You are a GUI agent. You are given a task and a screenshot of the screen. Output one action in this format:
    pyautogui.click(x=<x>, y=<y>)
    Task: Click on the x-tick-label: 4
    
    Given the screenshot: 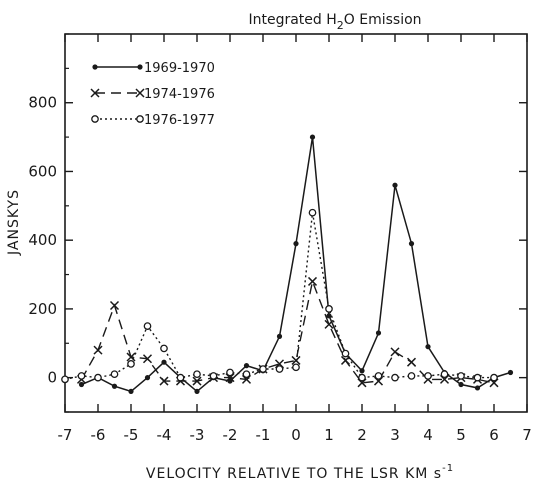 What is the action you would take?
    pyautogui.click(x=428, y=435)
    